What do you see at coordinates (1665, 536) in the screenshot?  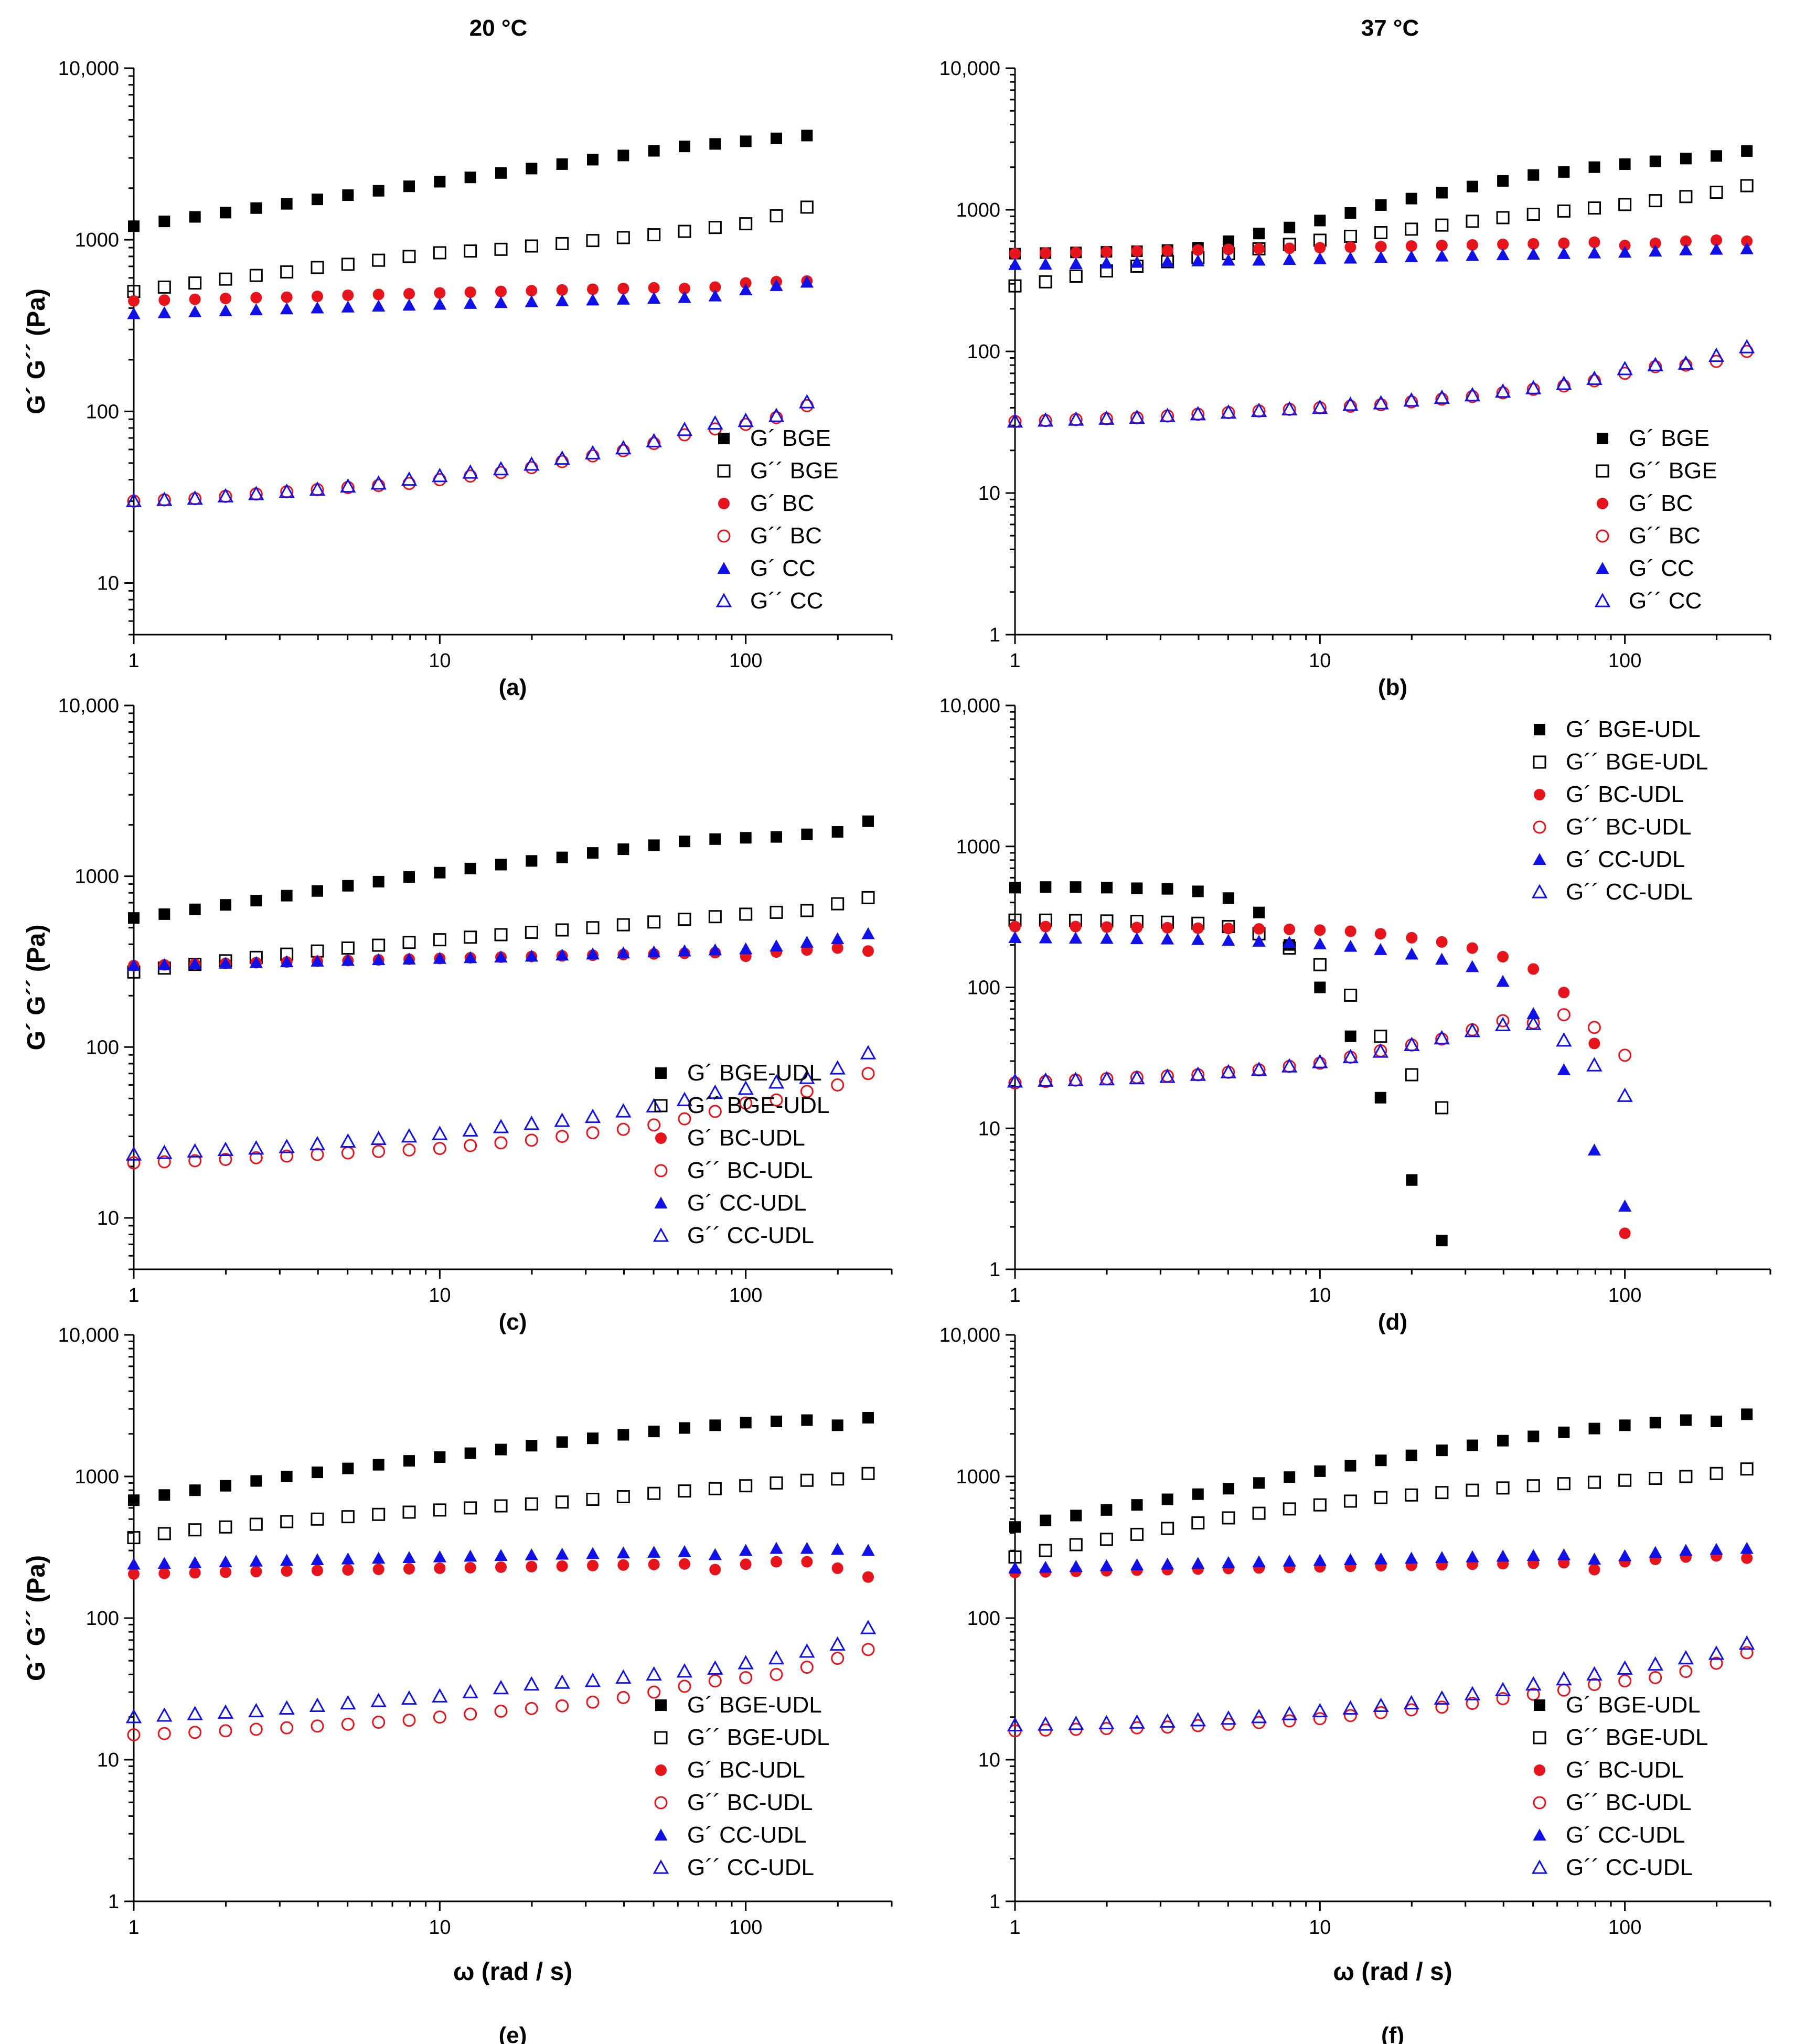 I see `legend-entry: G´´ BC` at bounding box center [1665, 536].